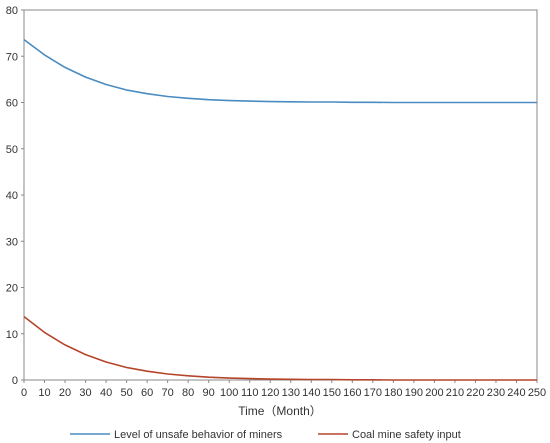 This screenshot has height=443, width=550. I want to click on x-tick-label: 60, so click(147, 393).